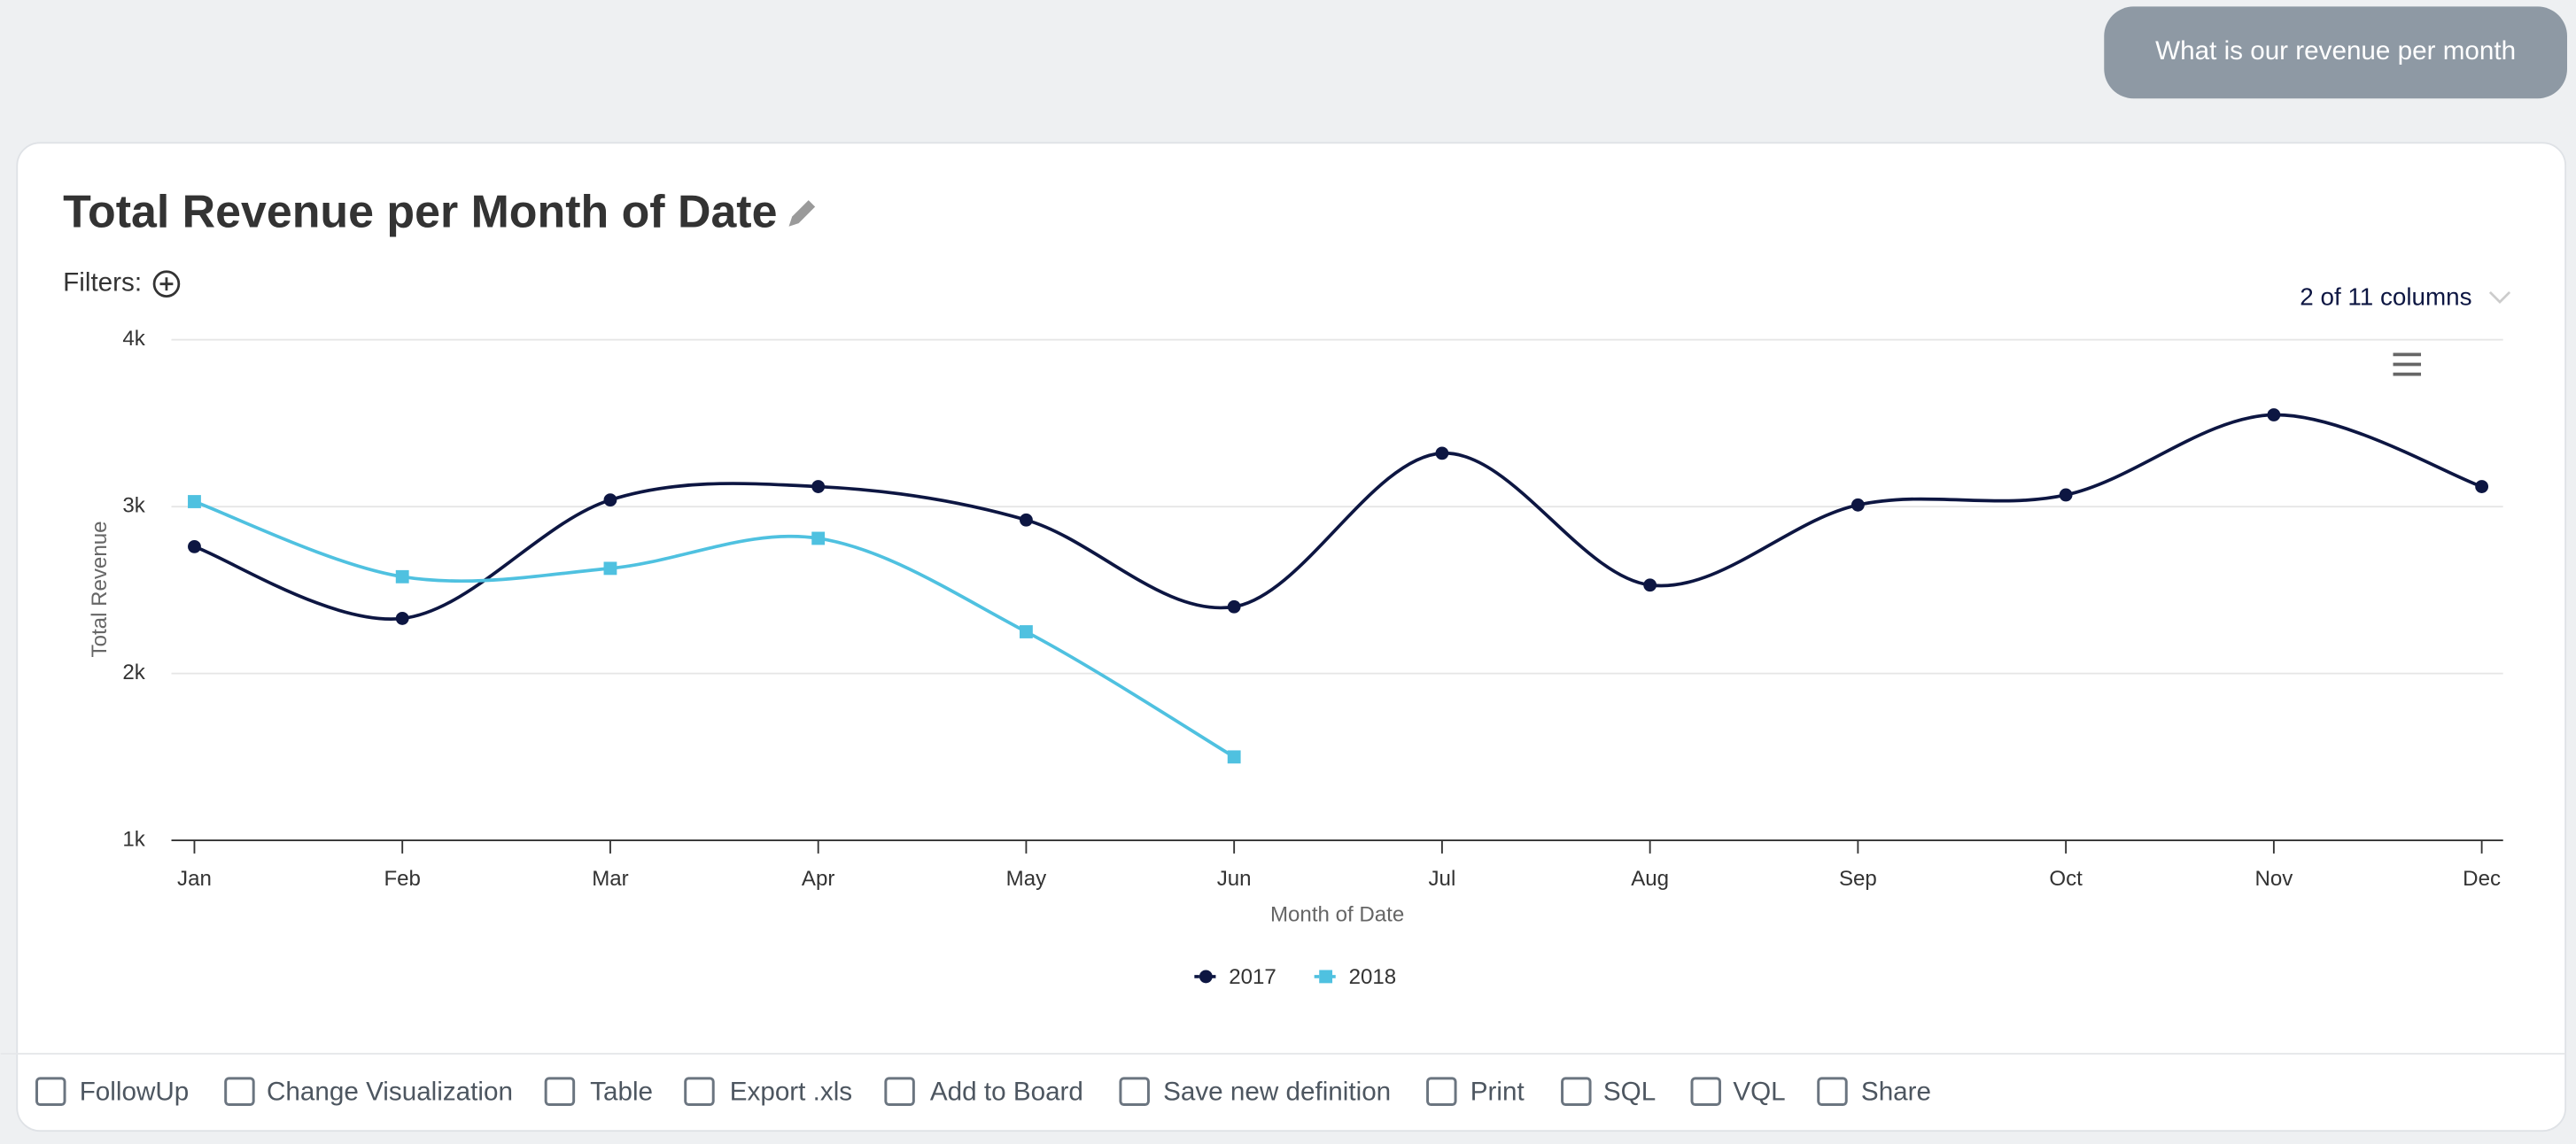  I want to click on x-tick-label: Feb, so click(402, 879).